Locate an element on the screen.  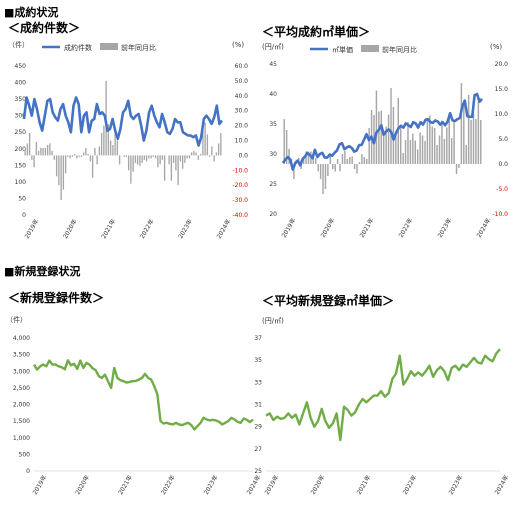
x-tick-label: 2019年 is located at coordinates (32, 229).